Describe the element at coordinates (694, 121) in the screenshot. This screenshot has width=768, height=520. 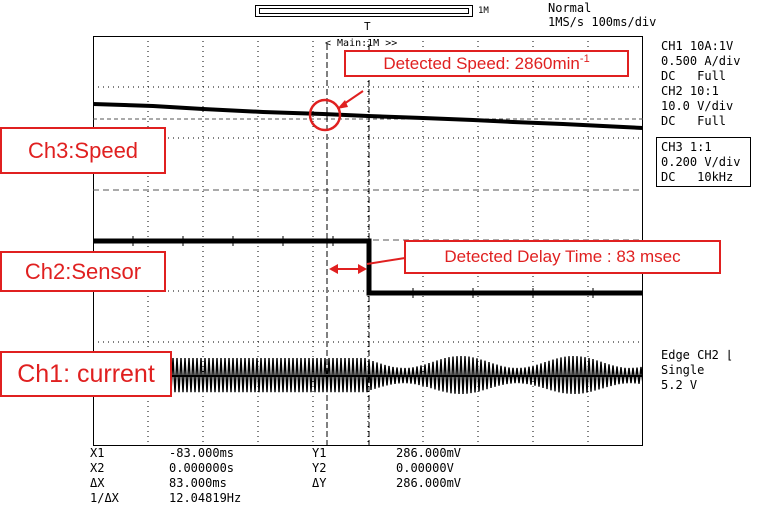
I see `ch2-coupling: DC Full` at that location.